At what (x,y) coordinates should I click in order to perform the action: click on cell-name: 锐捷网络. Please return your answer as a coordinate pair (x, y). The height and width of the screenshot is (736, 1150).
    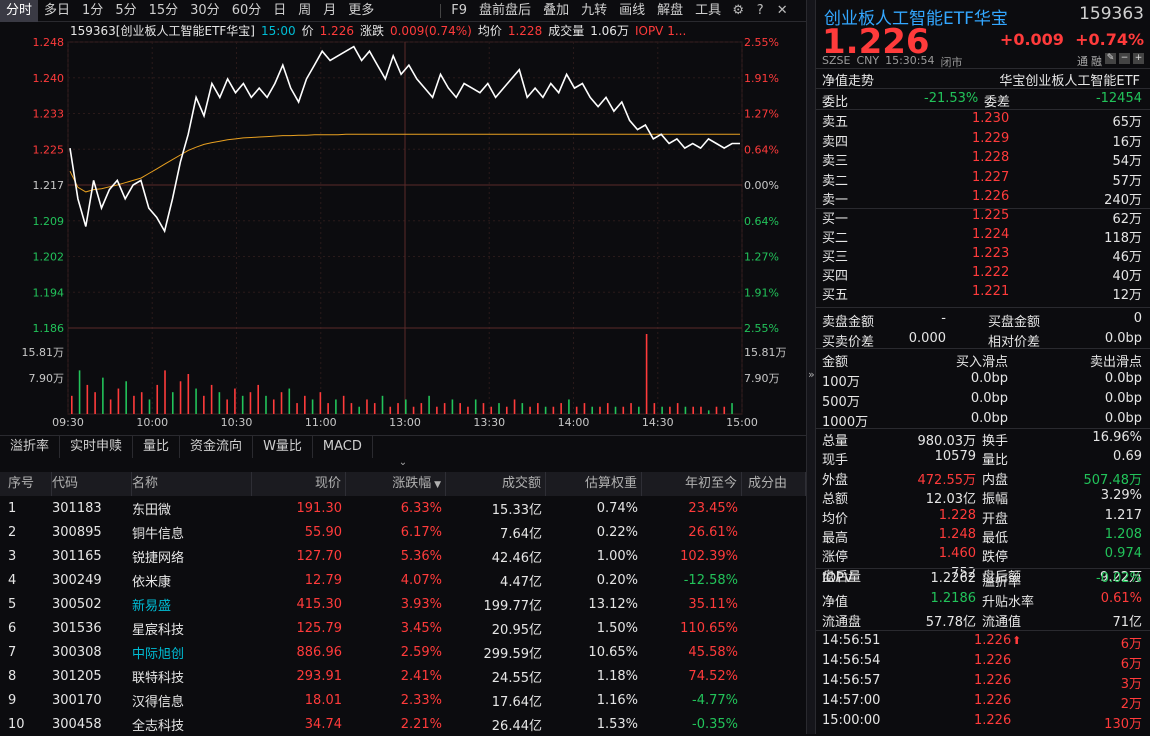
    Looking at the image, I should click on (158, 558).